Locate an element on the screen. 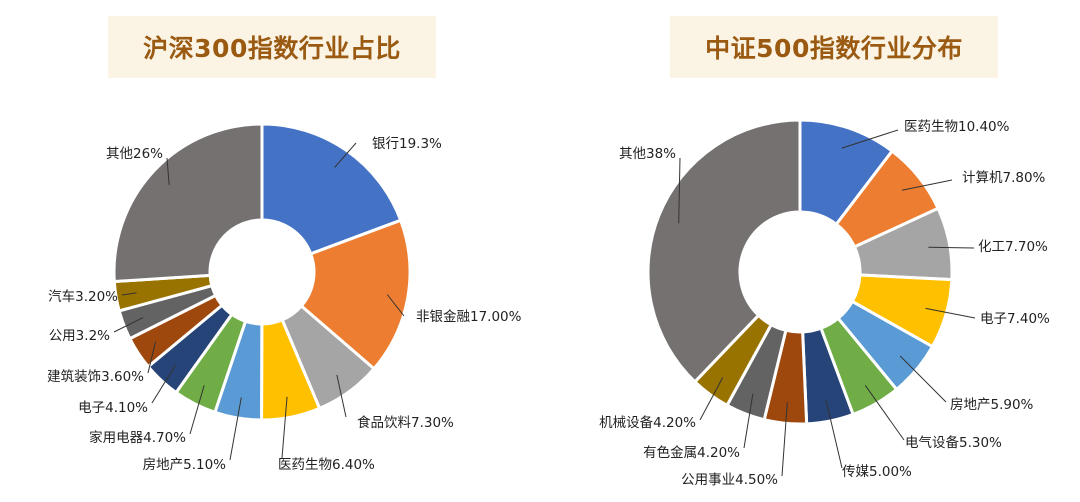 Image resolution: width=1080 pixels, height=502 pixels. slice-label: 有色金属4.20% is located at coordinates (691, 452).